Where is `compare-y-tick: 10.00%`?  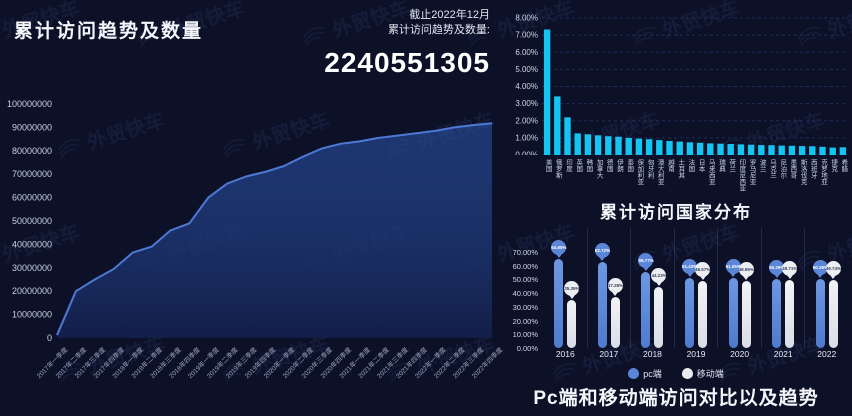 compare-y-tick: 10.00% is located at coordinates (525, 335).